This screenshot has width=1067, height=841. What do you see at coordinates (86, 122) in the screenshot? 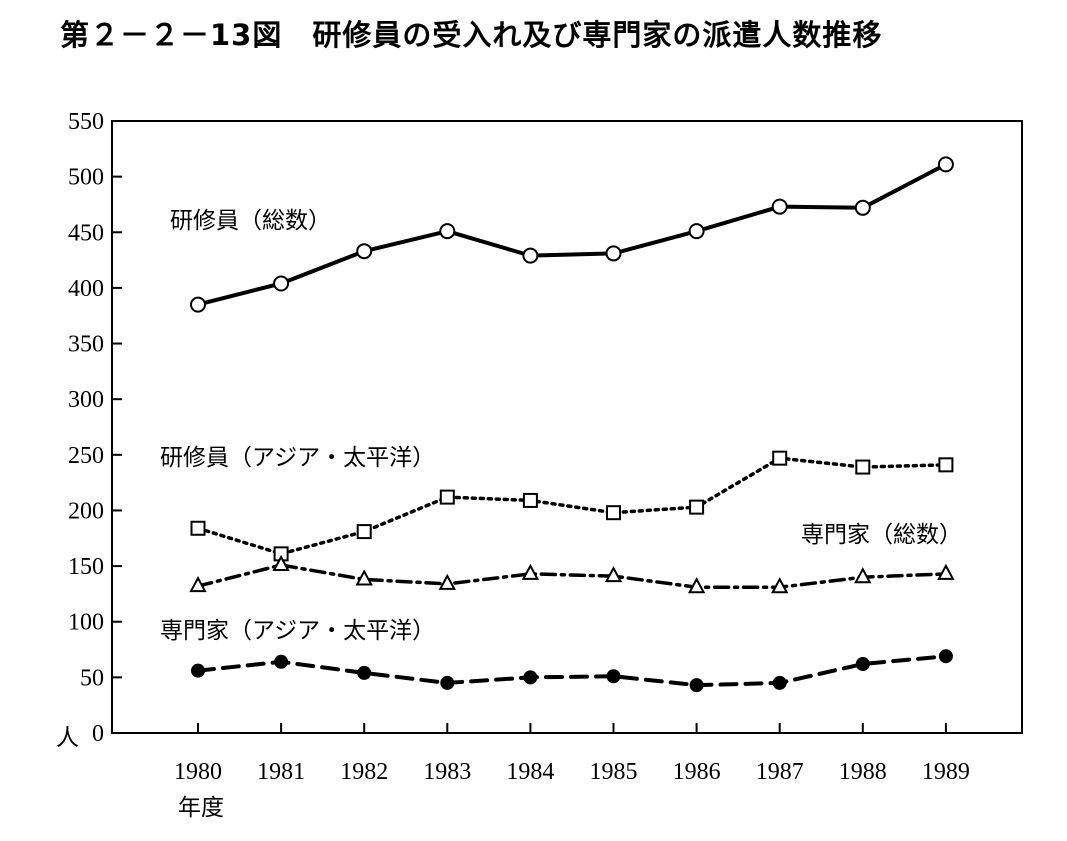
I see `y-tick-label: 550` at bounding box center [86, 122].